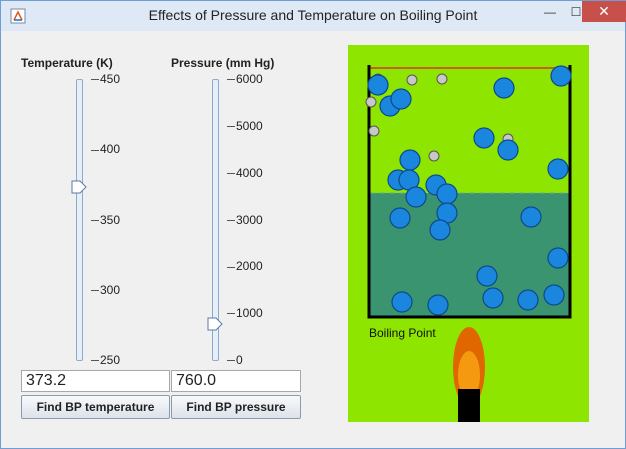 The height and width of the screenshot is (449, 626). Describe the element at coordinates (95, 381) in the screenshot. I see `temperature-input` at that location.